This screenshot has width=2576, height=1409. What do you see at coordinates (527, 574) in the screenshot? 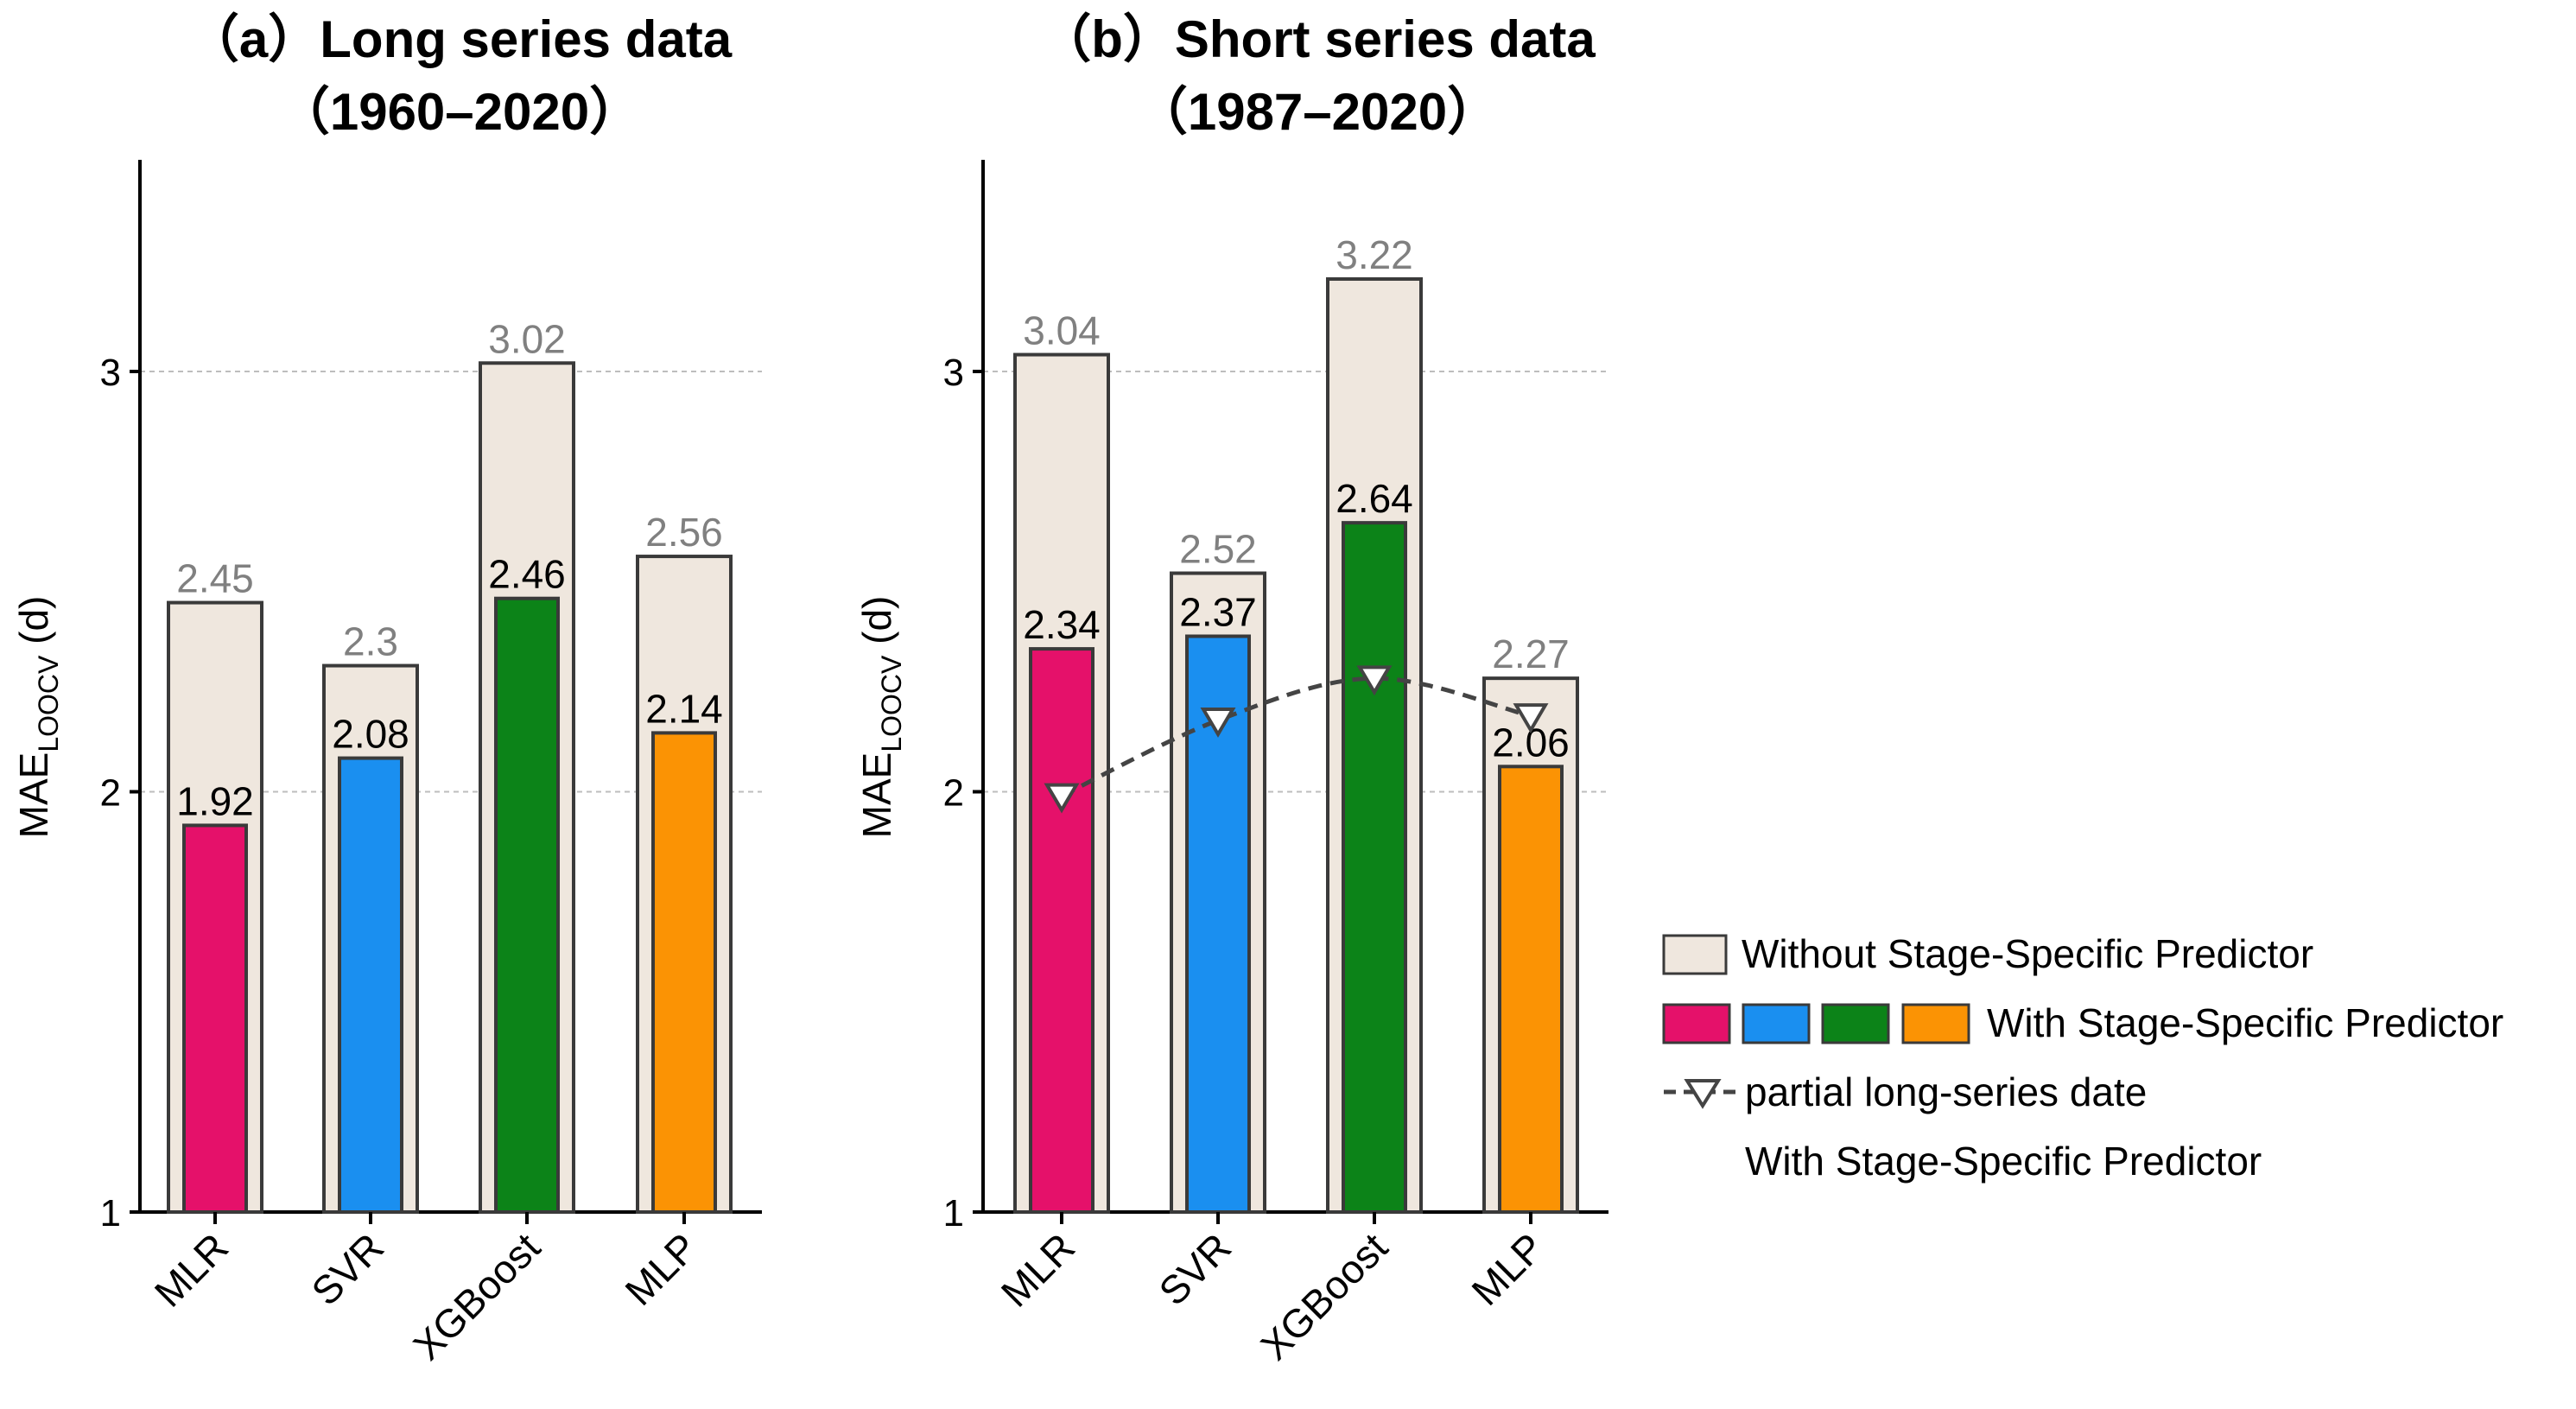
I see `data-label-with: 2.46` at bounding box center [527, 574].